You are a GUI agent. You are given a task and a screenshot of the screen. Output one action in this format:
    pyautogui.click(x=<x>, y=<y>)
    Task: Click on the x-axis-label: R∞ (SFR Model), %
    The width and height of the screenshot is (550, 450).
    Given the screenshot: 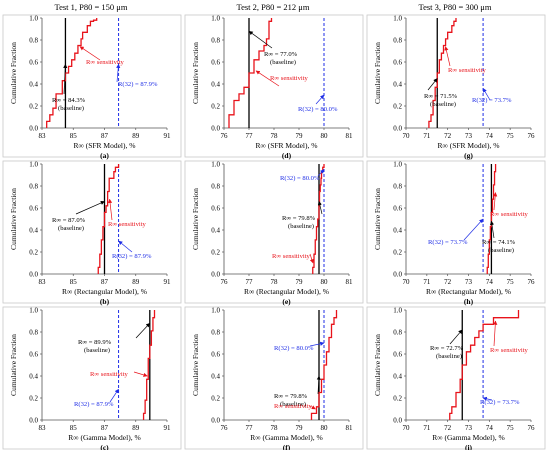 What is the action you would take?
    pyautogui.click(x=286, y=145)
    